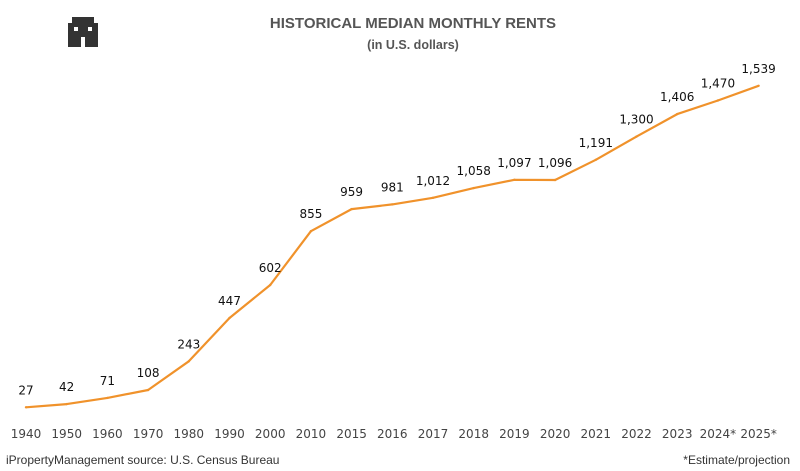 Image resolution: width=800 pixels, height=471 pixels. What do you see at coordinates (189, 434) in the screenshot?
I see `x-tick-label: 1980` at bounding box center [189, 434].